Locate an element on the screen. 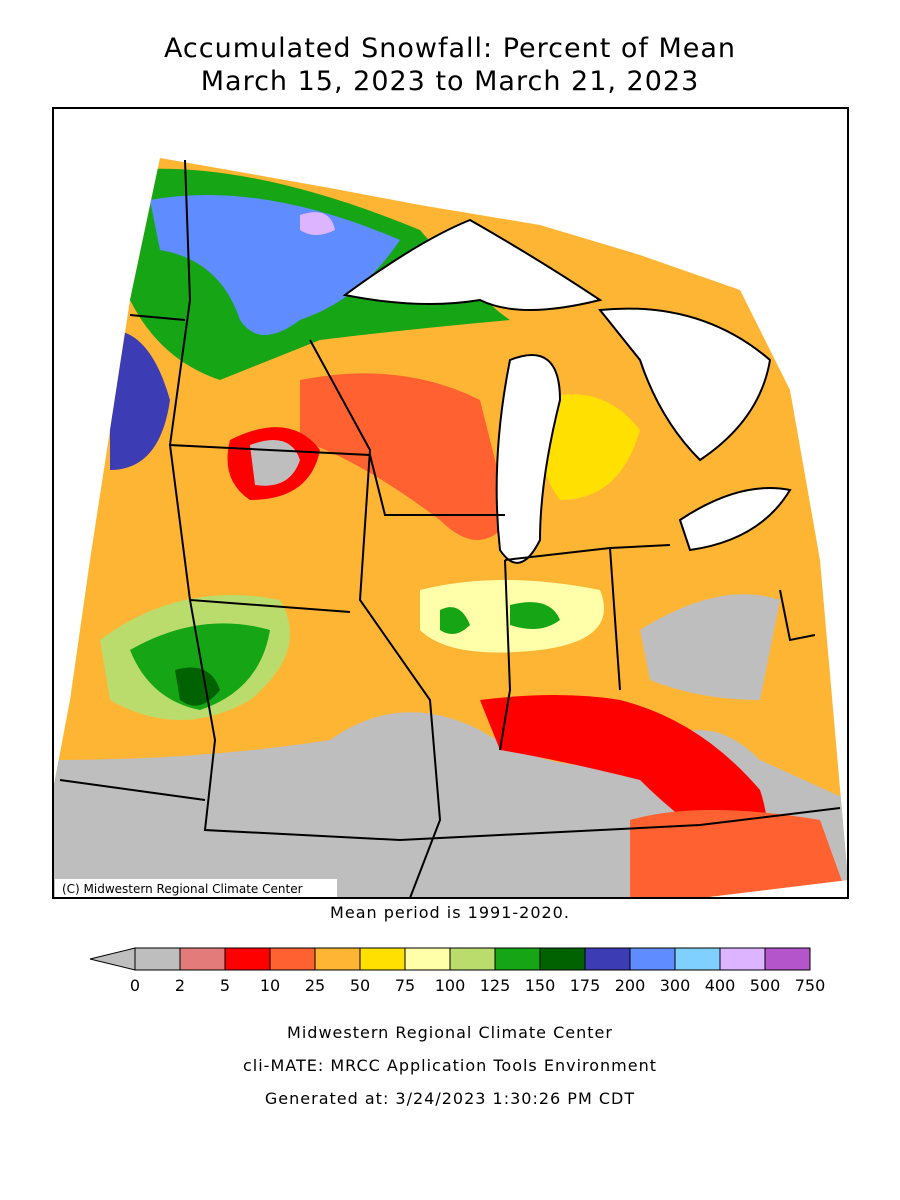 The width and height of the screenshot is (900, 1200). credit-box is located at coordinates (196, 888).